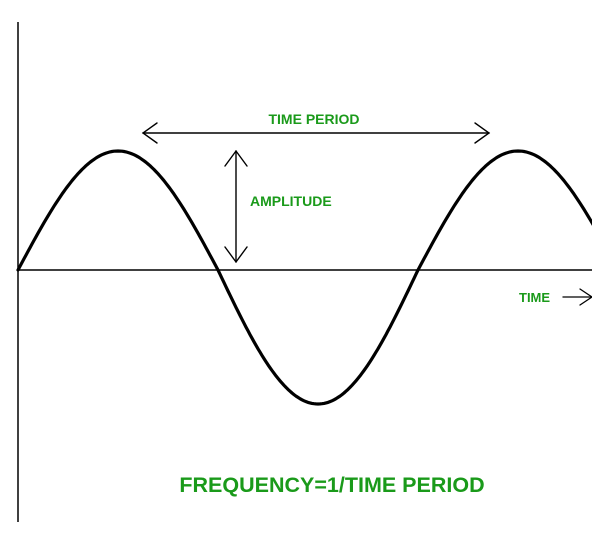 This screenshot has height=560, width=592. I want to click on time-period-arrow, so click(316, 133).